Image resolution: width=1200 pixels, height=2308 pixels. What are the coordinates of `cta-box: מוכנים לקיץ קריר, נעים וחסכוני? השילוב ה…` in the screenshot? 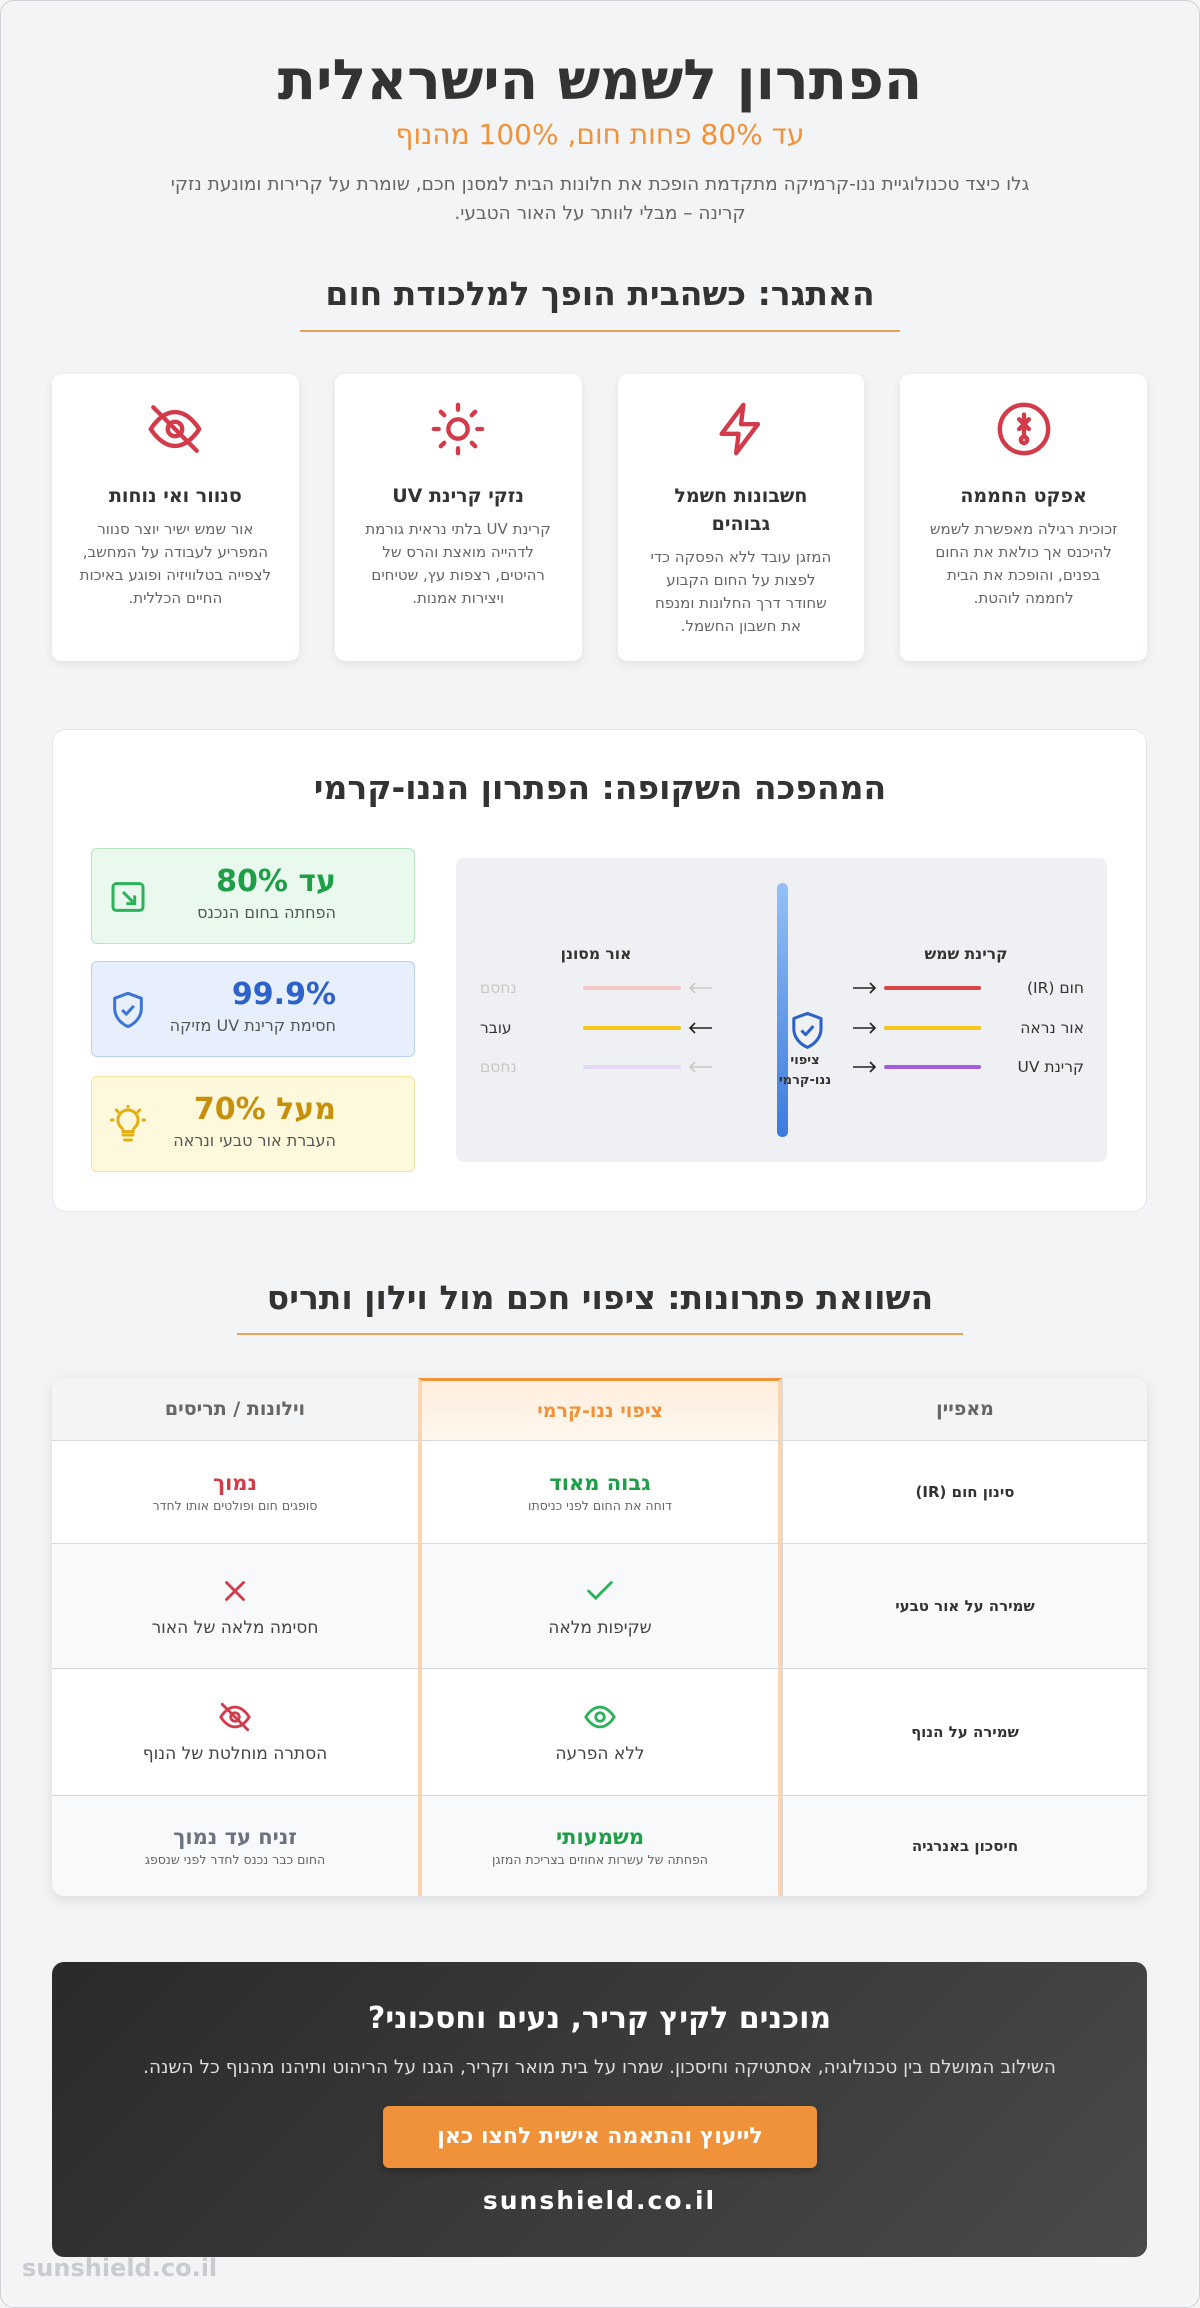 It's located at (599, 2109).